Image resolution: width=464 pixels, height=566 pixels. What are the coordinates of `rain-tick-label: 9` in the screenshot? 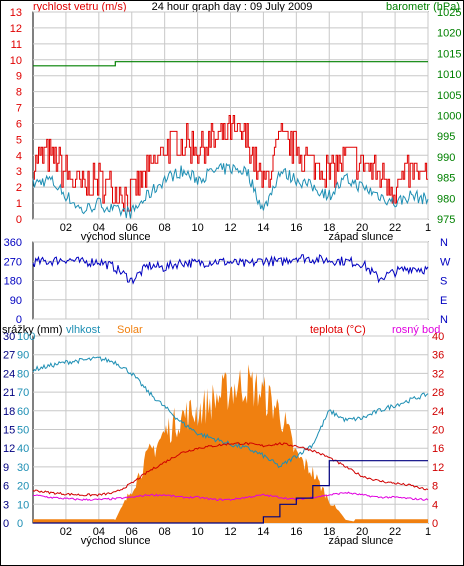 It's located at (6, 468).